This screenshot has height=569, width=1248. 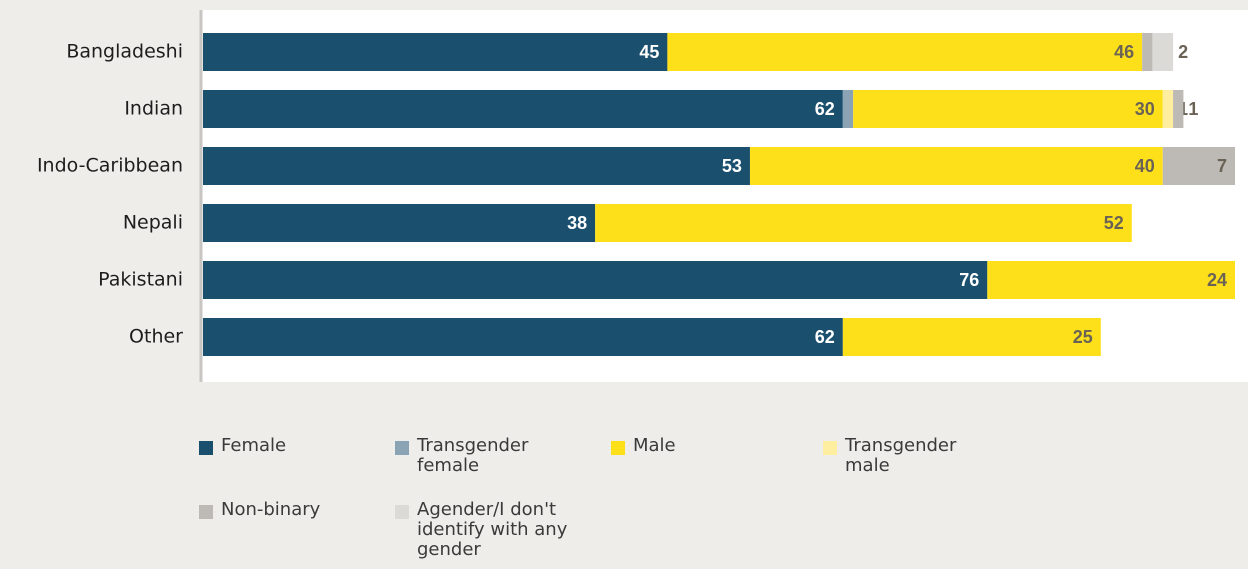 I want to click on data-label: 1, so click(x=1193, y=109).